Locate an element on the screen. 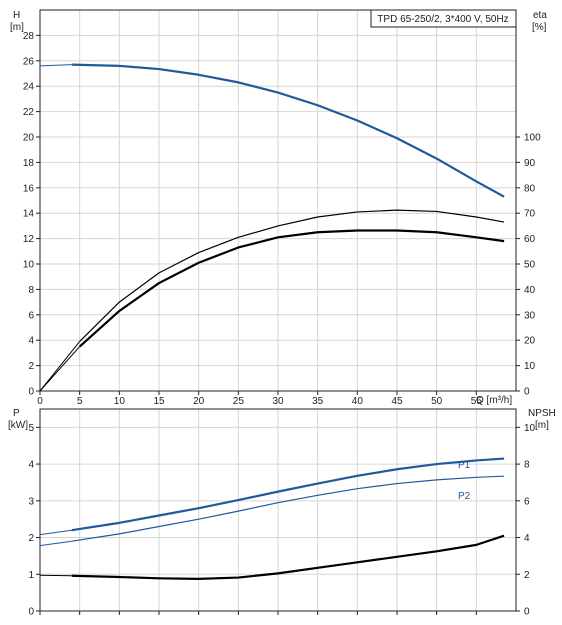  flow-tick-label: 35 is located at coordinates (318, 401).